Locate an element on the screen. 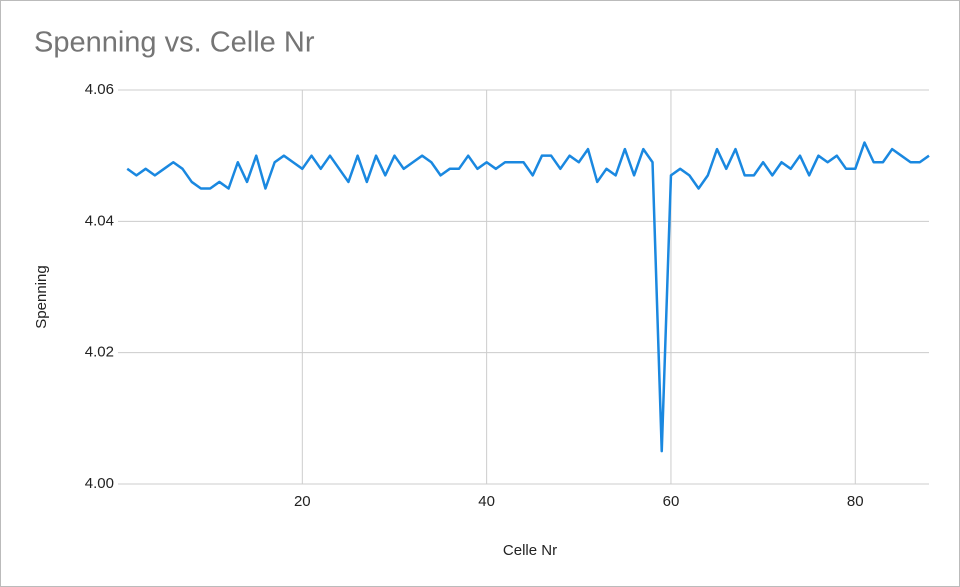 The width and height of the screenshot is (960, 587). x-tick-label: 40 is located at coordinates (486, 501).